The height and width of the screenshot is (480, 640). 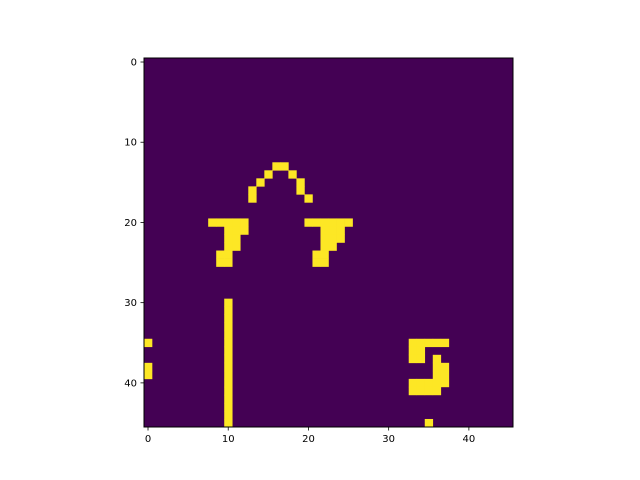 I want to click on x-axis: 0 10 20 30 40, so click(x=310, y=436).